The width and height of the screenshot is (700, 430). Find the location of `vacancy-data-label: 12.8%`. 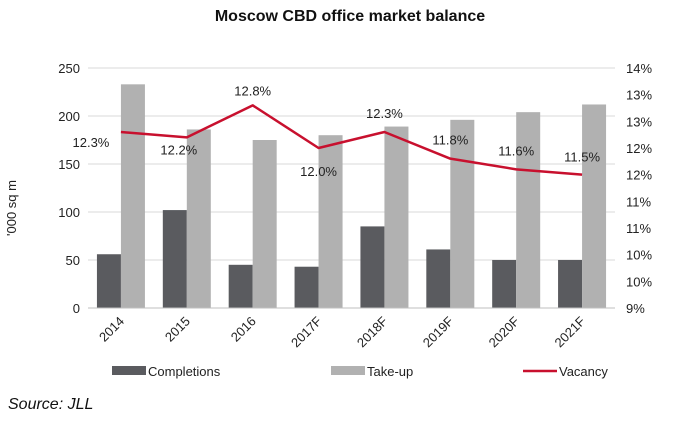

vacancy-data-label: 12.8% is located at coordinates (252, 90).